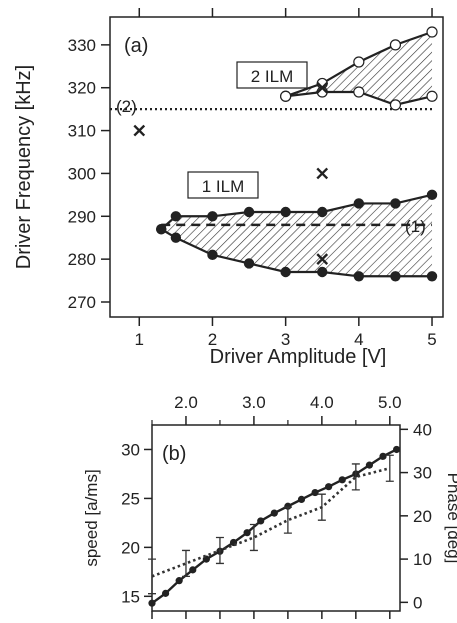 The image size is (457, 623). Describe the element at coordinates (139, 339) in the screenshot. I see `x-tick-label: 1` at that location.